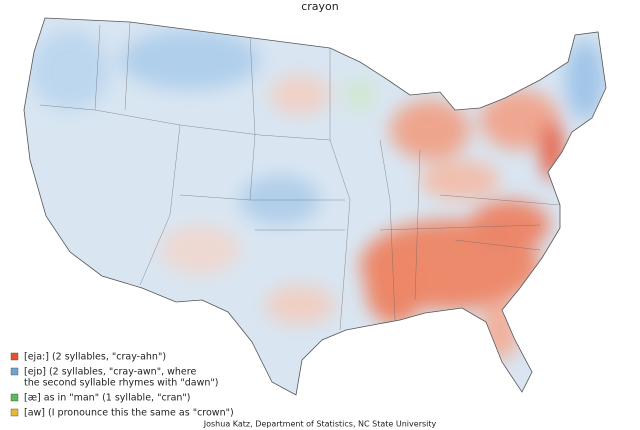 This screenshot has width=640, height=430. I want to click on legend-label: [ejɒ] (2 syllables, "cray-awn", where, so click(110, 372).